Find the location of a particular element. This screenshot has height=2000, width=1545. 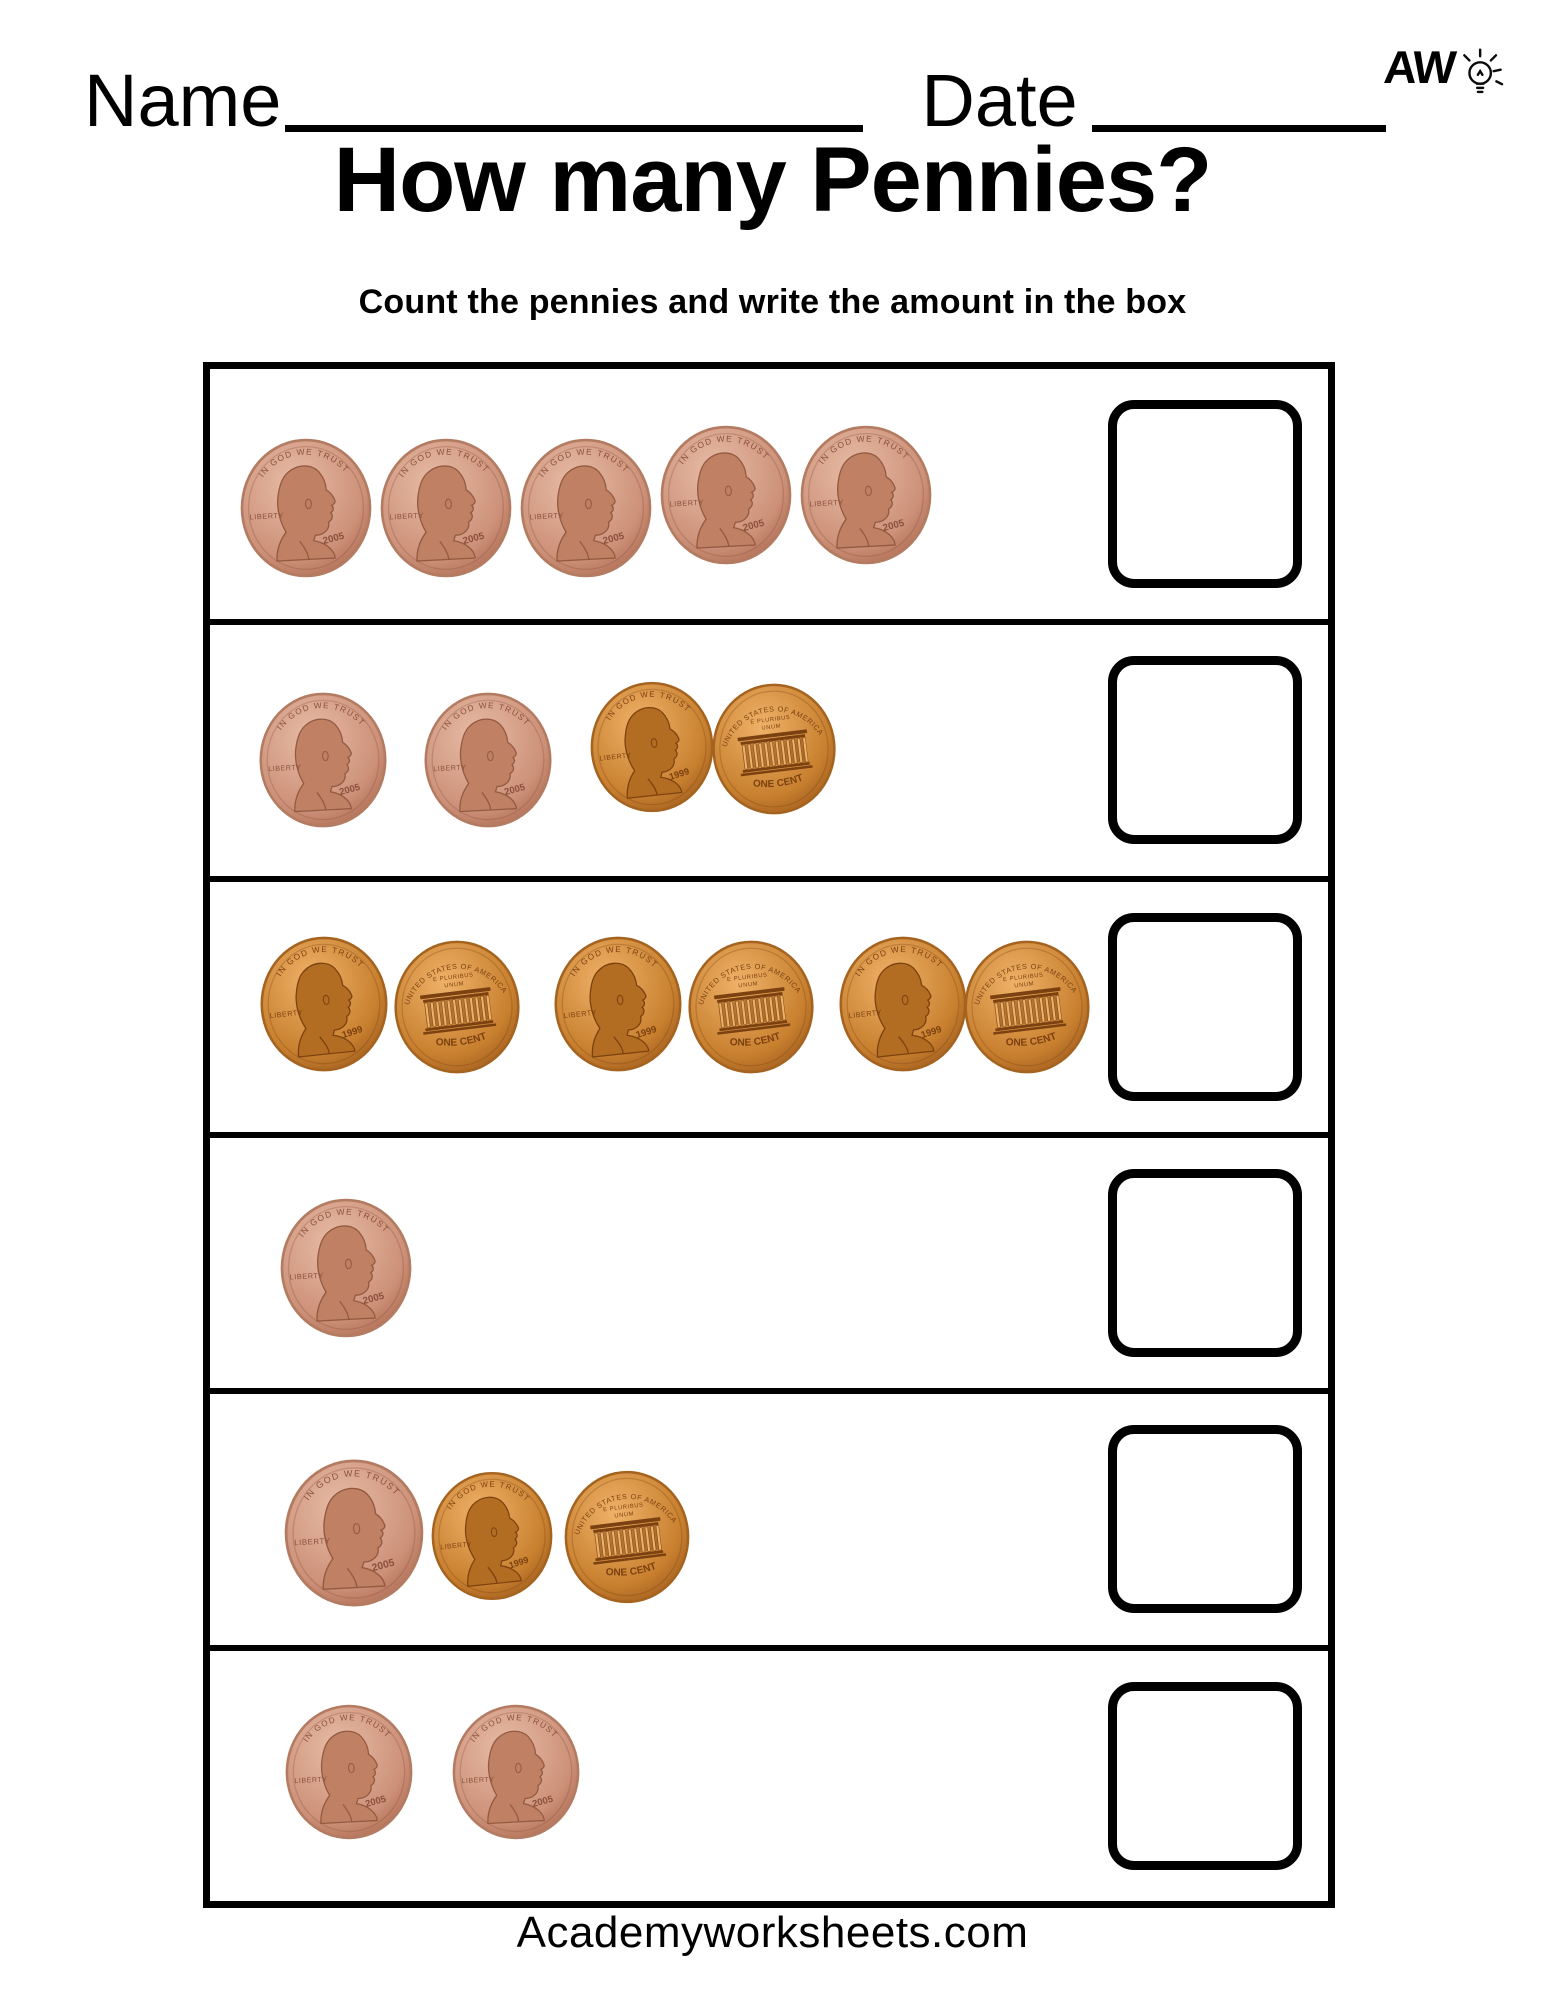

name-fill-in-line is located at coordinates (574, 128).